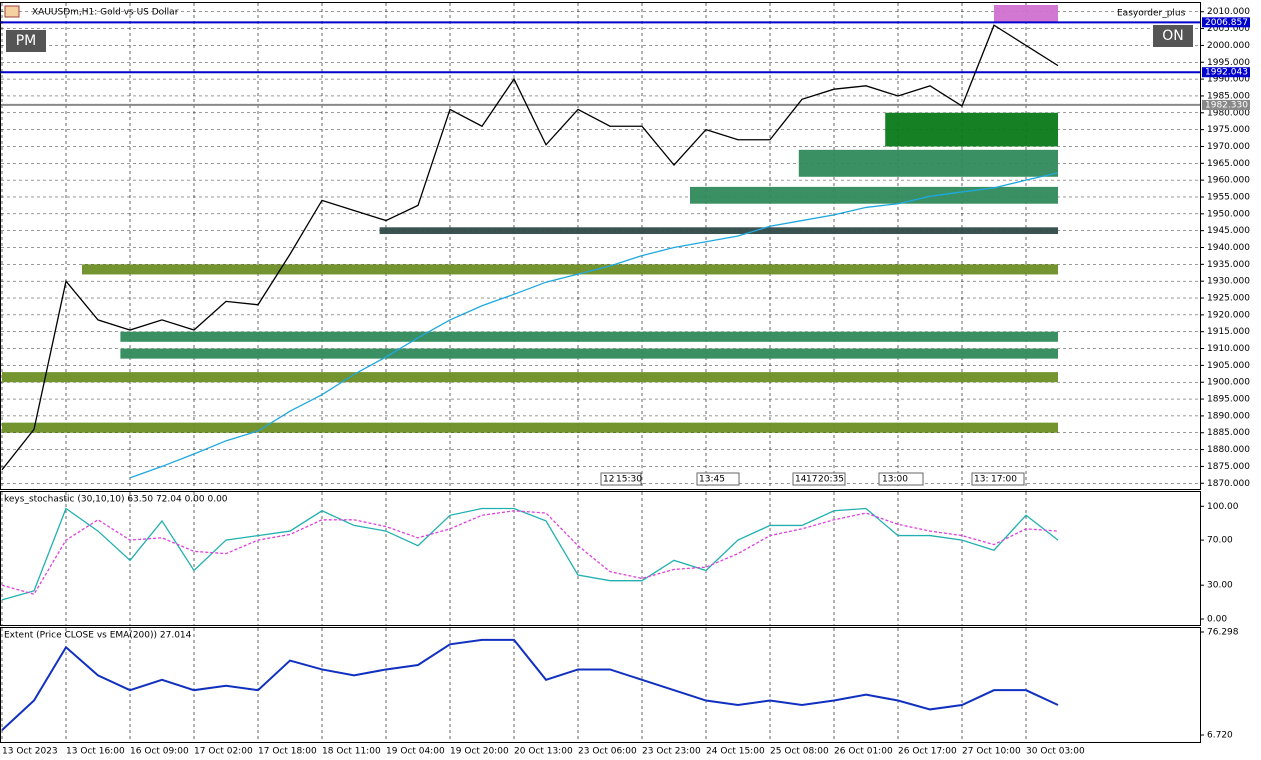  I want to click on y-tick-label: 1900.000, so click(1228, 383).